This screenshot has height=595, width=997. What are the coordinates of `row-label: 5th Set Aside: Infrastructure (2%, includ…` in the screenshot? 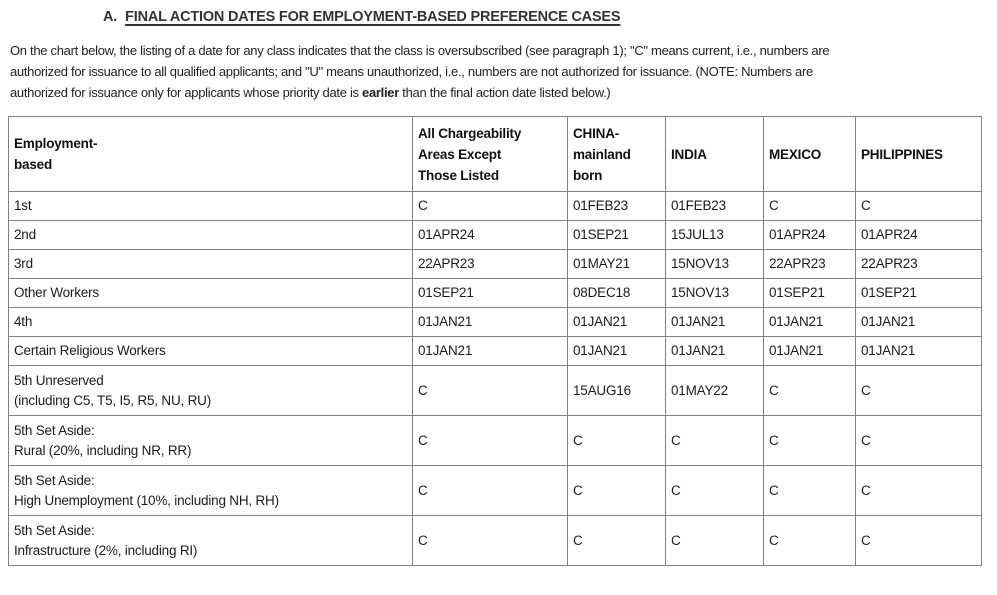 It's located at (210, 540).